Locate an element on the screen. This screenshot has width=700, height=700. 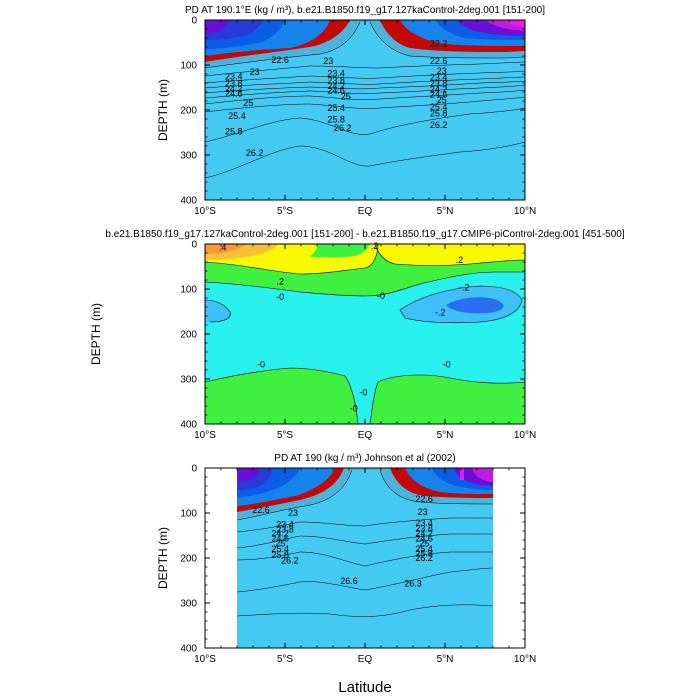
panel-1-axes: 10°S 5°S EQ 5°N 10°N 0 100 200 300 400 is located at coordinates (358, 117).